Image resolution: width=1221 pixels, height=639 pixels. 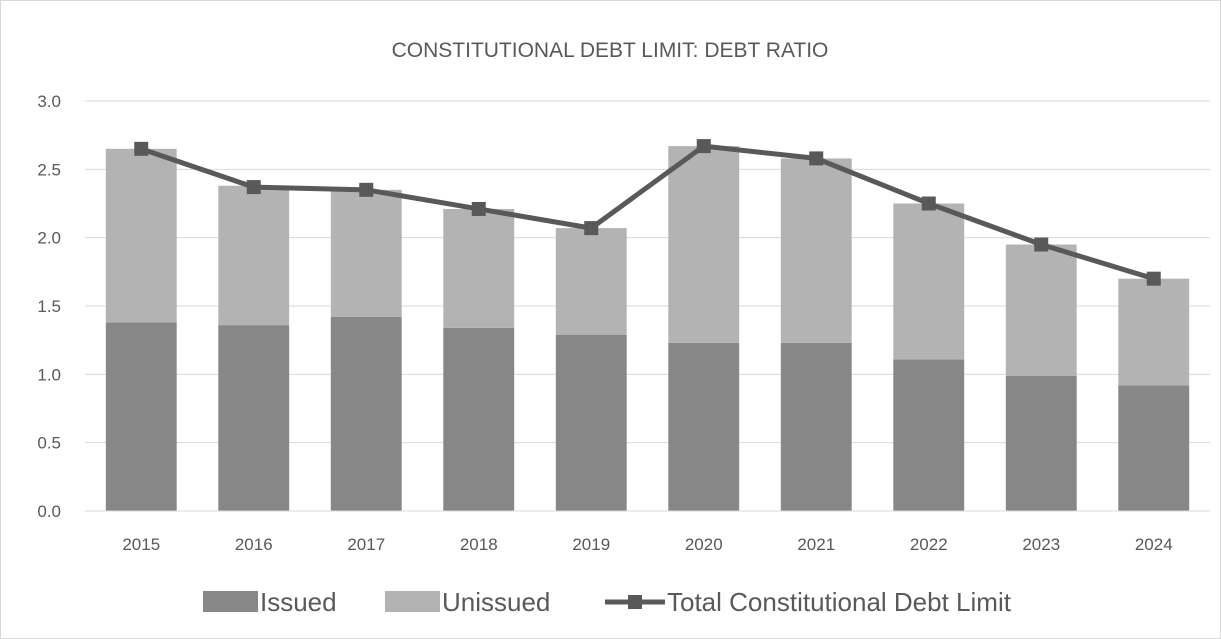 I want to click on x-tick-label: 2015, so click(x=141, y=544).